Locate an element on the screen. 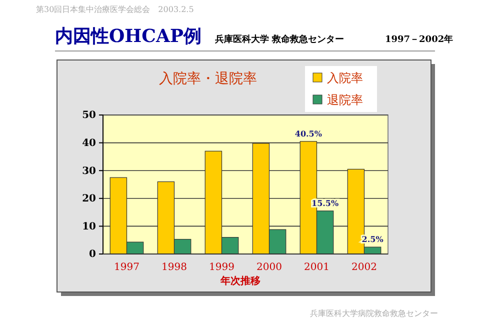 This screenshot has height=324, width=486. y-tick-label: 50 is located at coordinates (89, 116).